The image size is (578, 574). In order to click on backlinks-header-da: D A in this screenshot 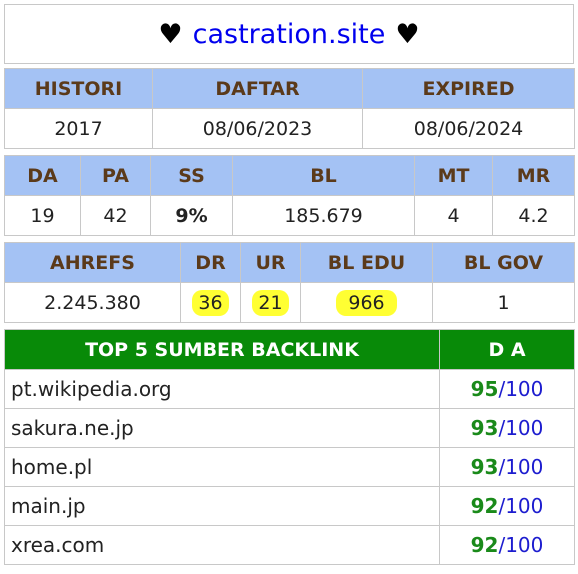, I will do `click(507, 349)`.